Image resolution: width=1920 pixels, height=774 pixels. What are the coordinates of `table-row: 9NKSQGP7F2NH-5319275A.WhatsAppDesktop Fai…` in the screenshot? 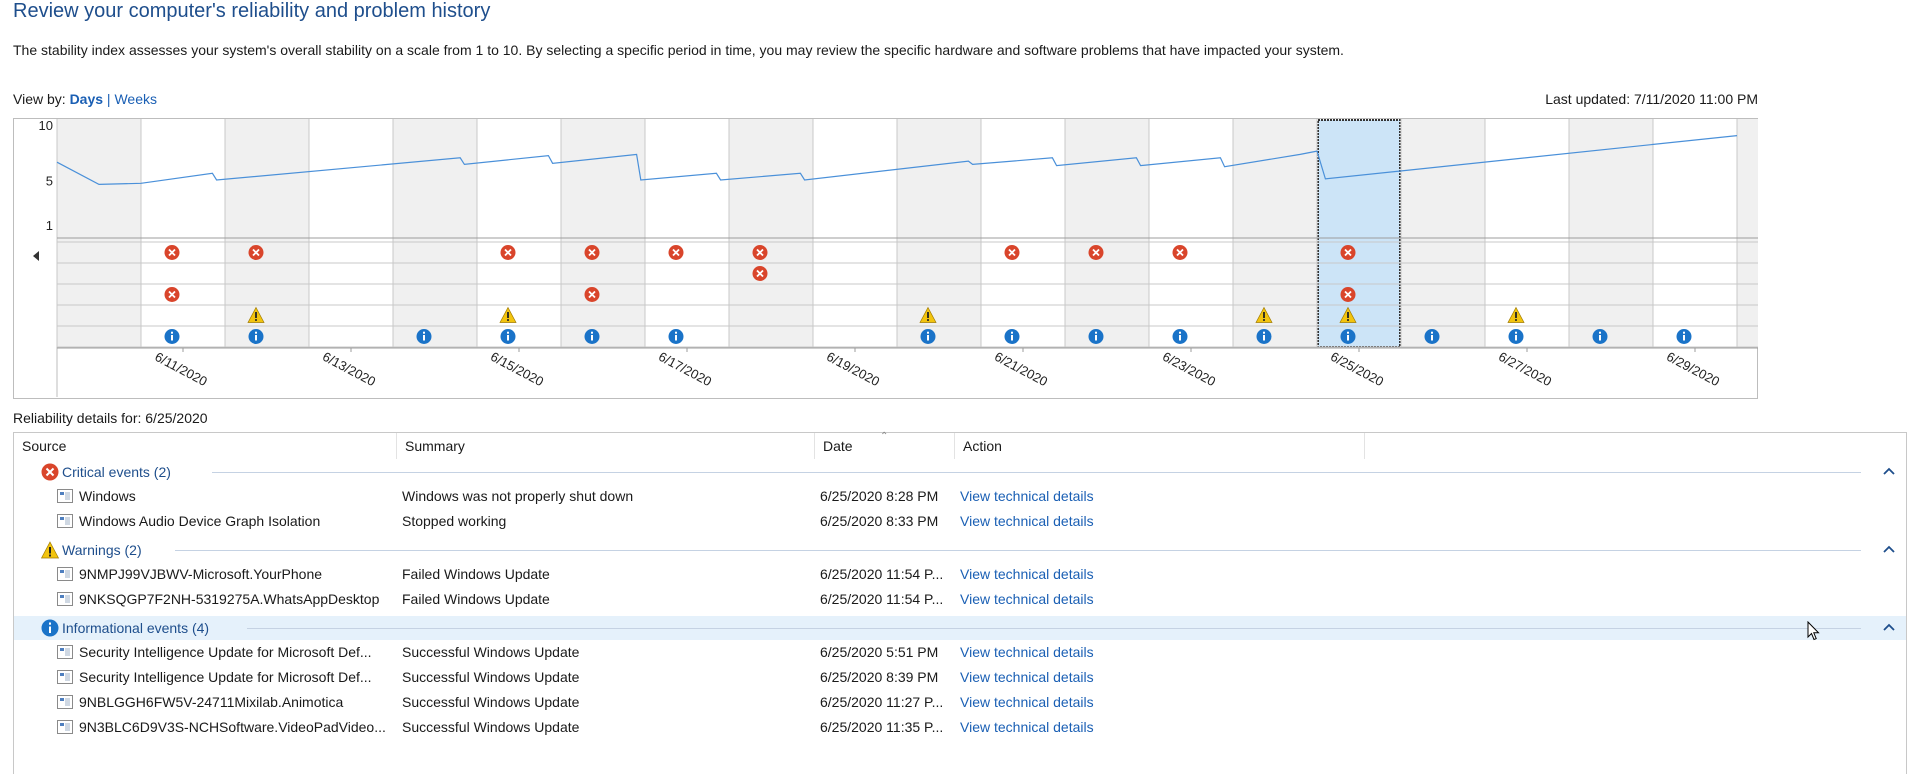 It's located at (960, 599).